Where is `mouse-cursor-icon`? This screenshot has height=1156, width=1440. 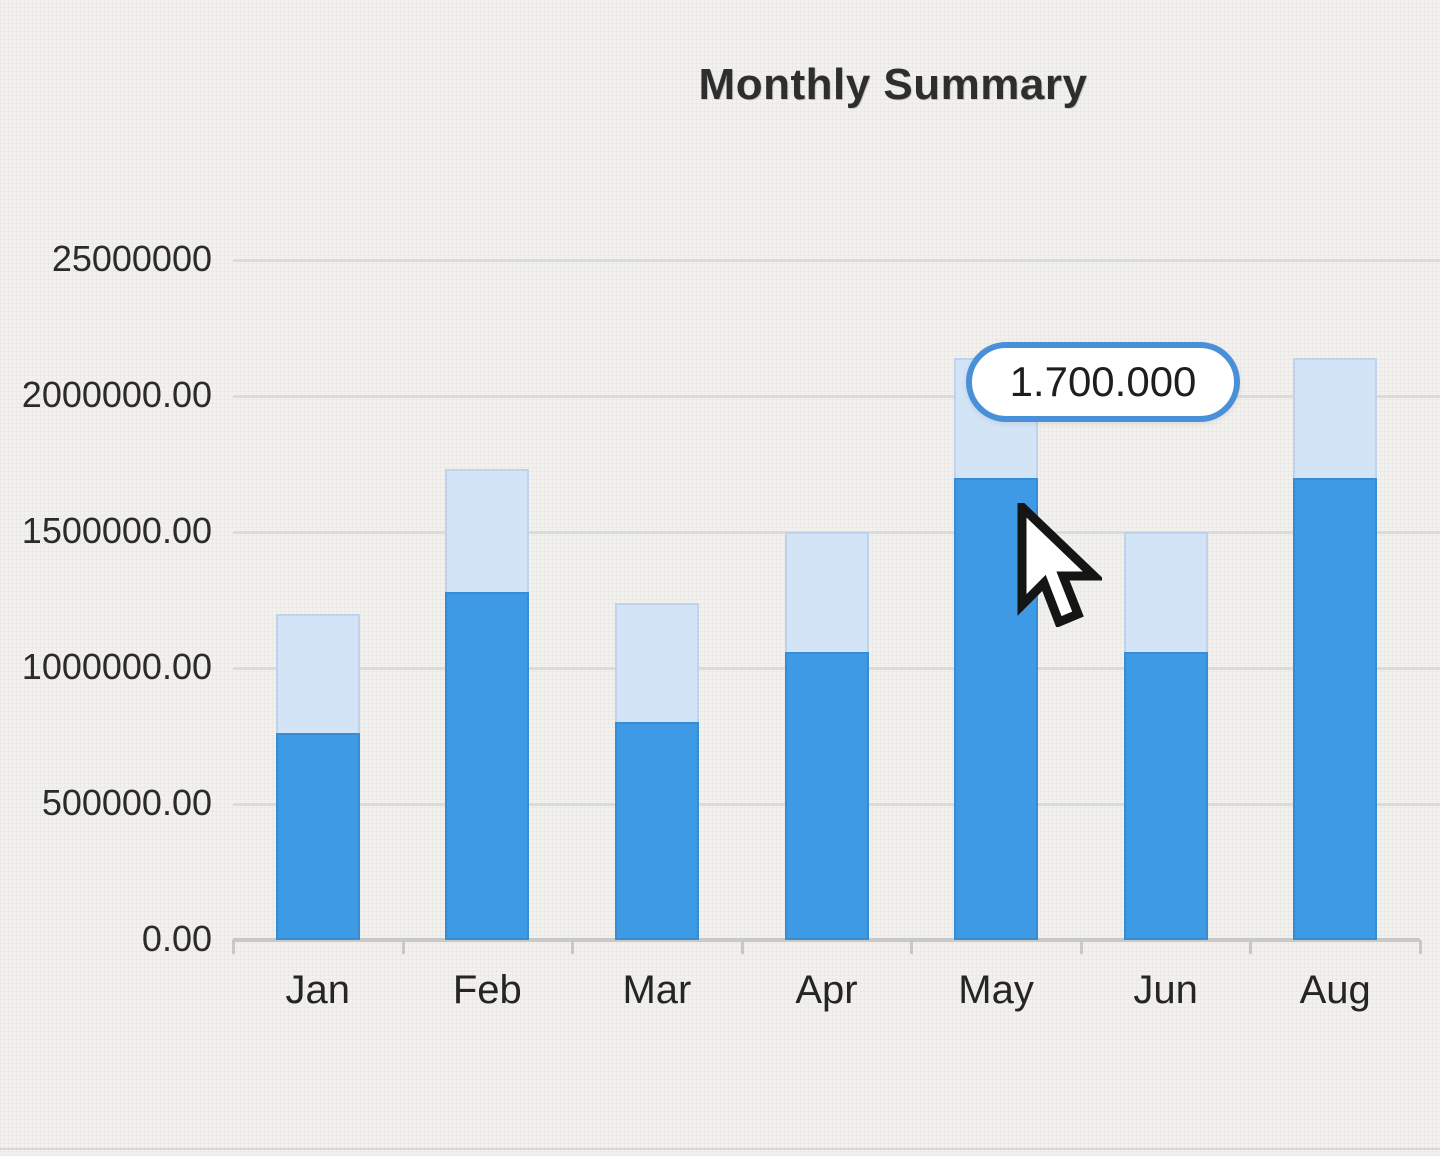 mouse-cursor-icon is located at coordinates (1059, 565).